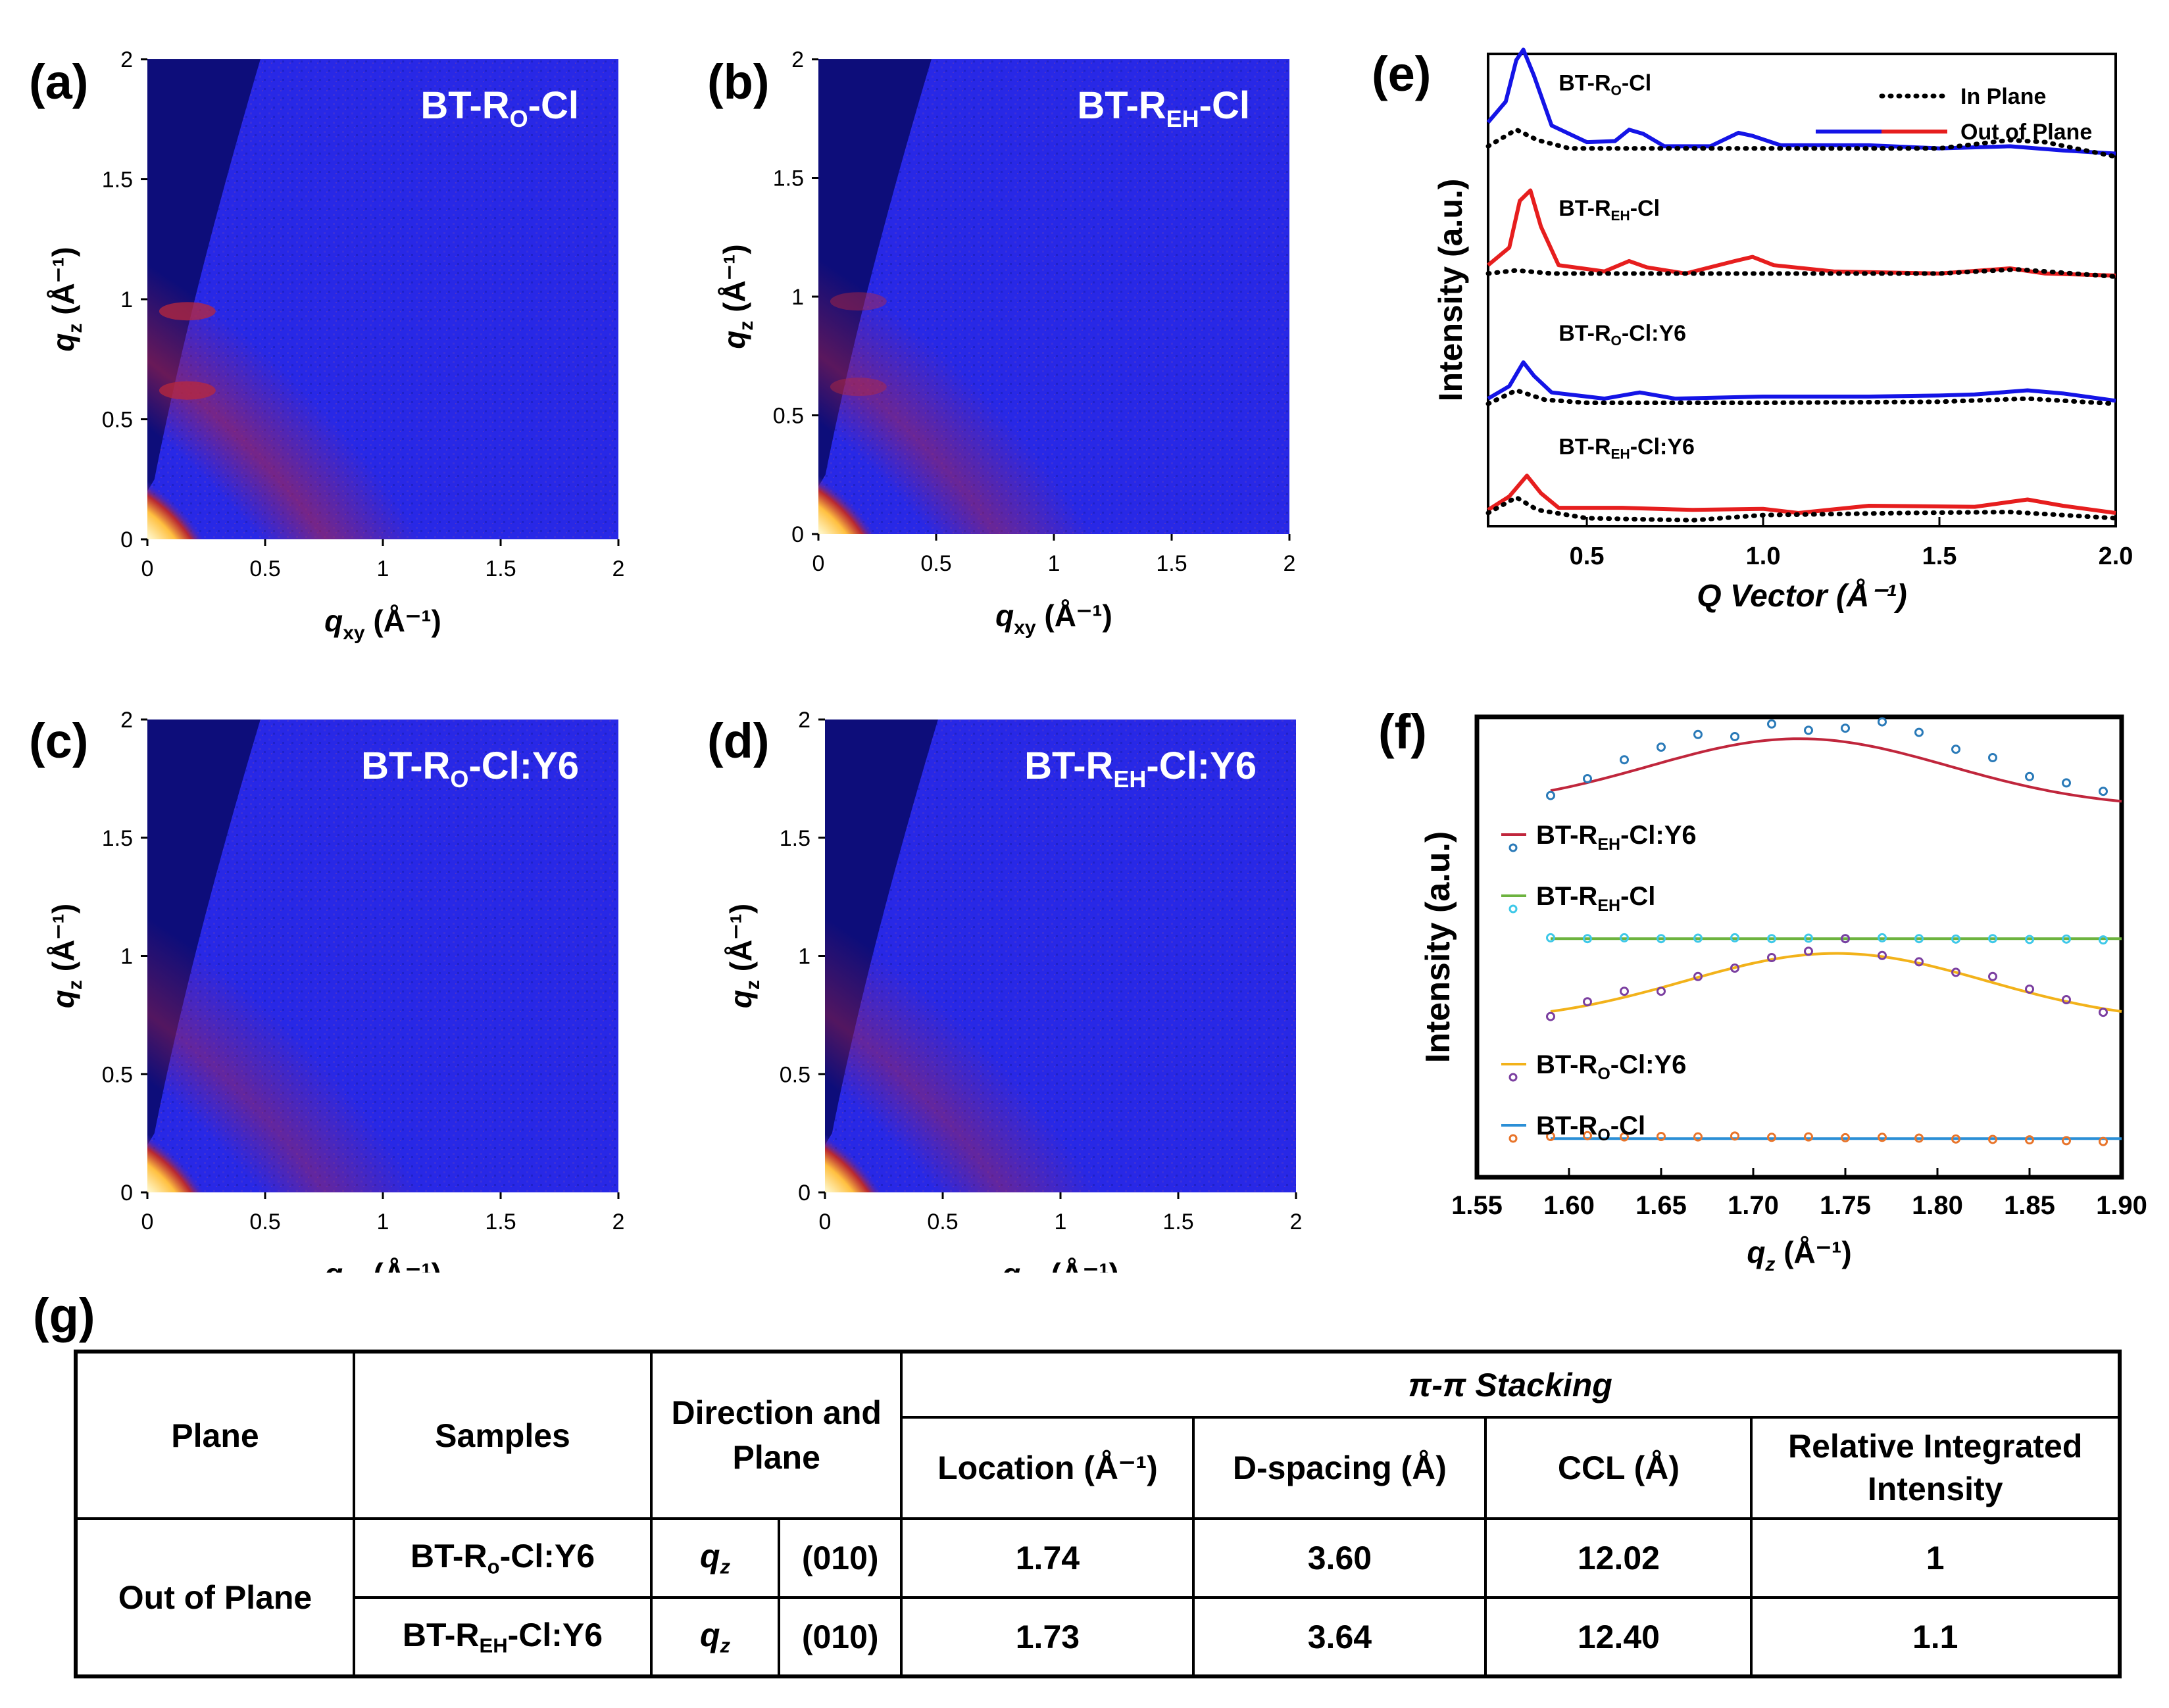 The width and height of the screenshot is (2169, 1708). I want to click on header-ccl: CCL (Å), so click(1618, 1468).